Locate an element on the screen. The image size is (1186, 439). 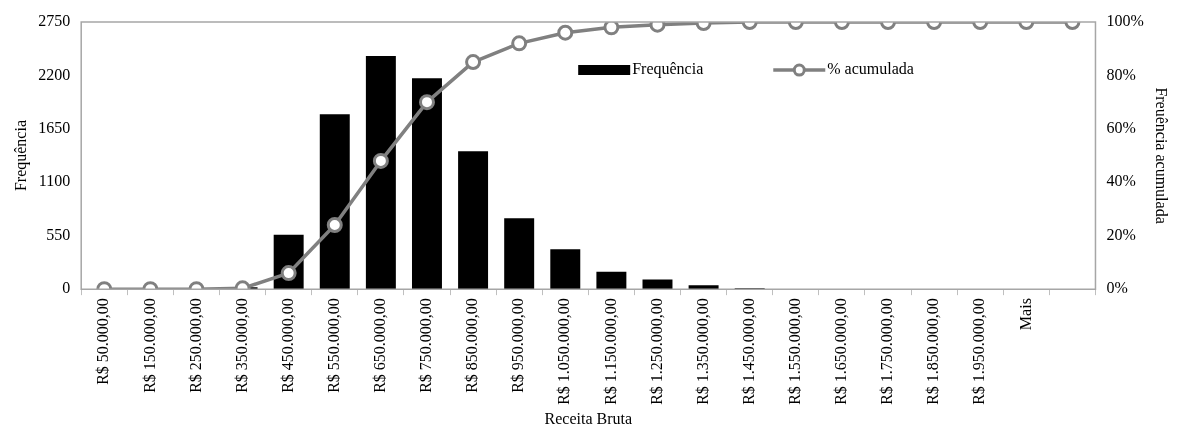
x-tick-label: R$ 950.000,00 is located at coordinates (518, 345).